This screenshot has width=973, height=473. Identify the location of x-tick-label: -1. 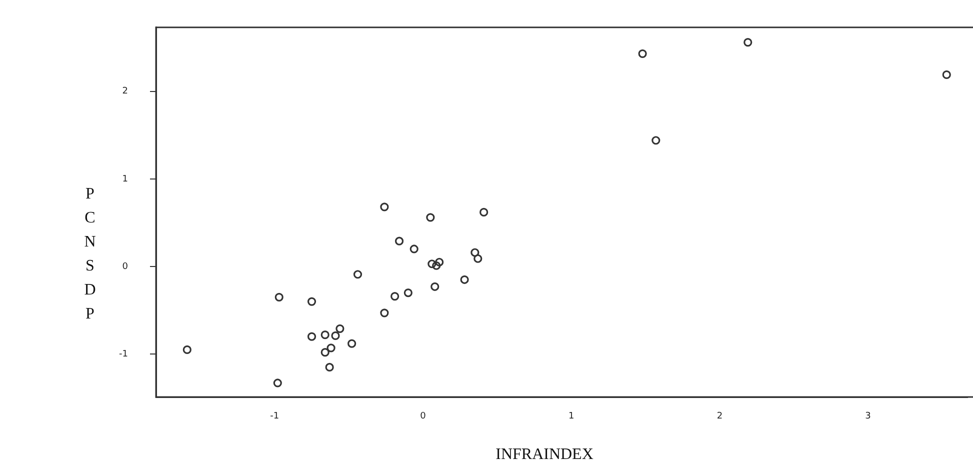
(275, 417).